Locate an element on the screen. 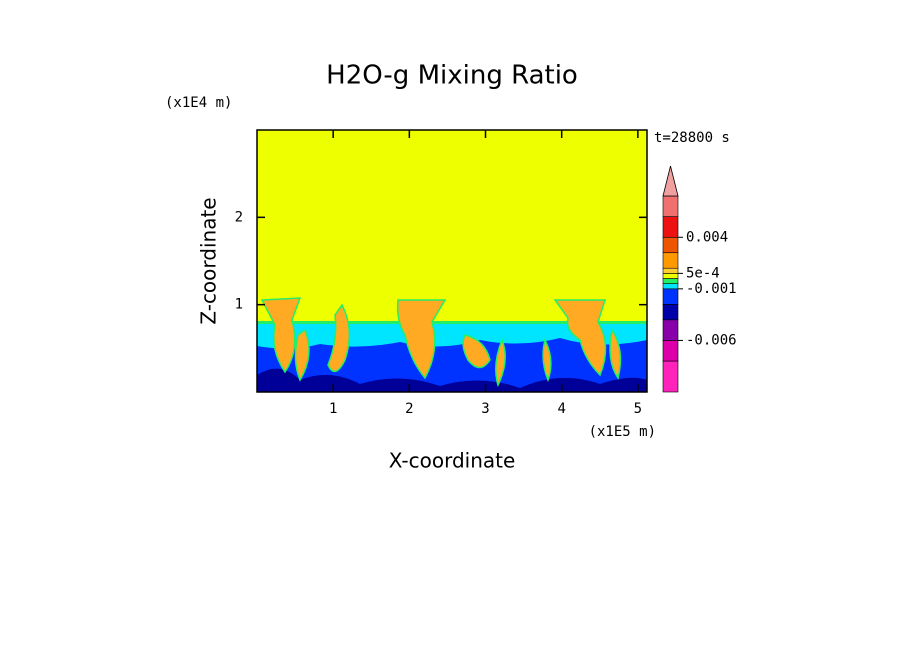  x-unit: (x1E5 m) is located at coordinates (622, 432).